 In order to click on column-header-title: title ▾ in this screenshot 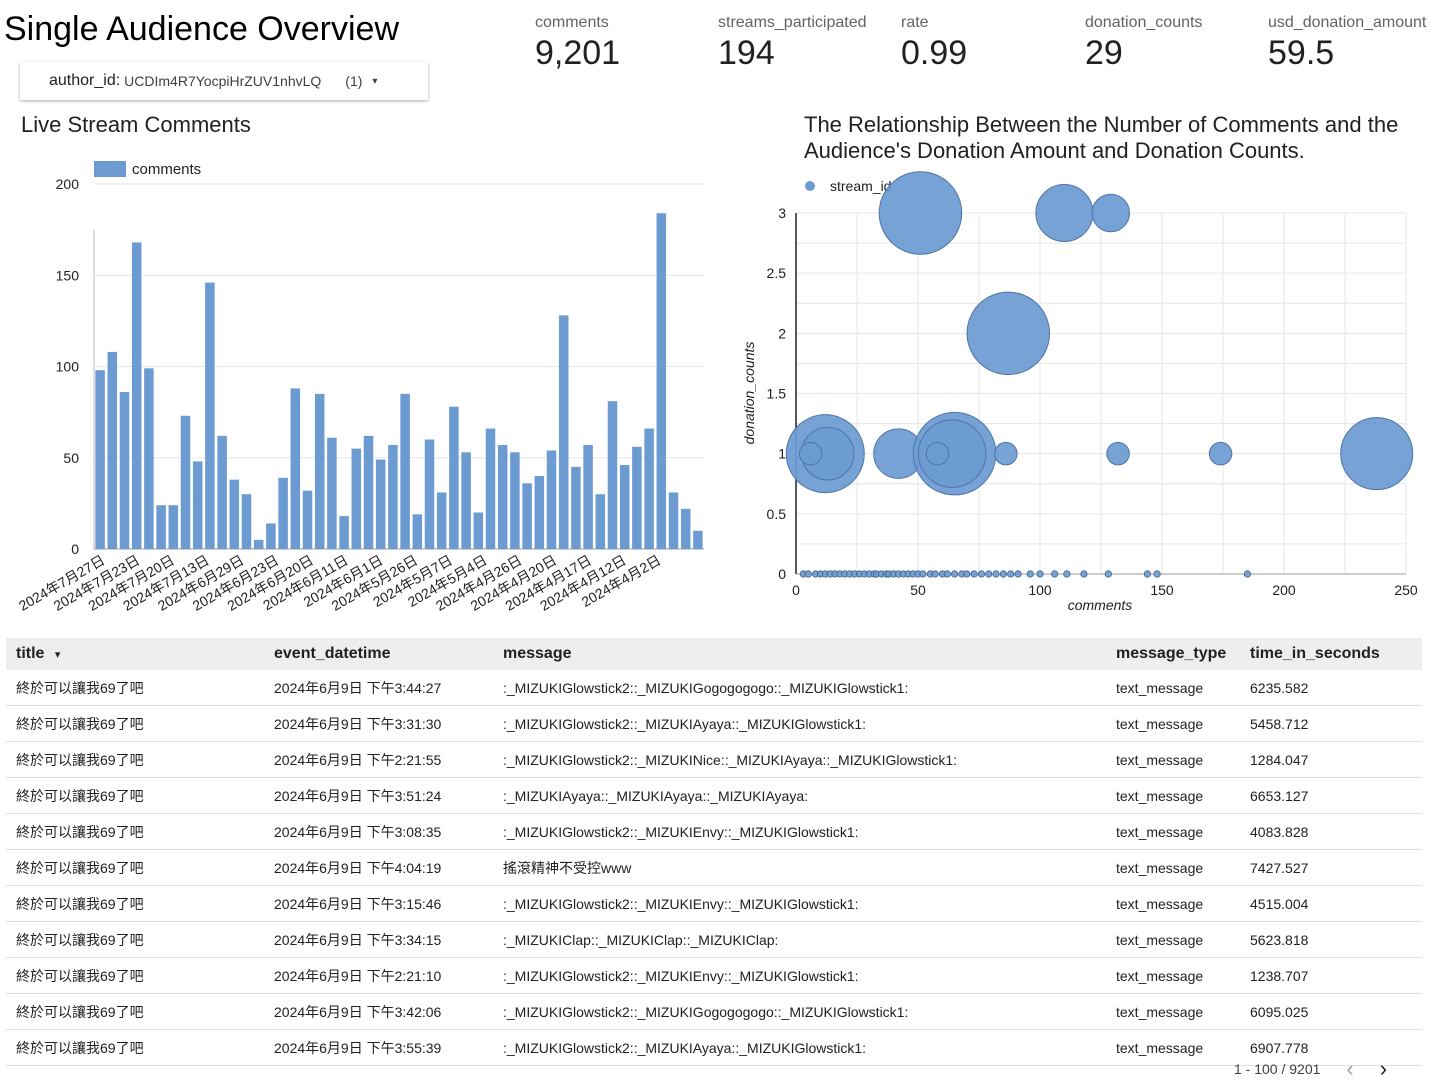, I will do `click(38, 654)`.